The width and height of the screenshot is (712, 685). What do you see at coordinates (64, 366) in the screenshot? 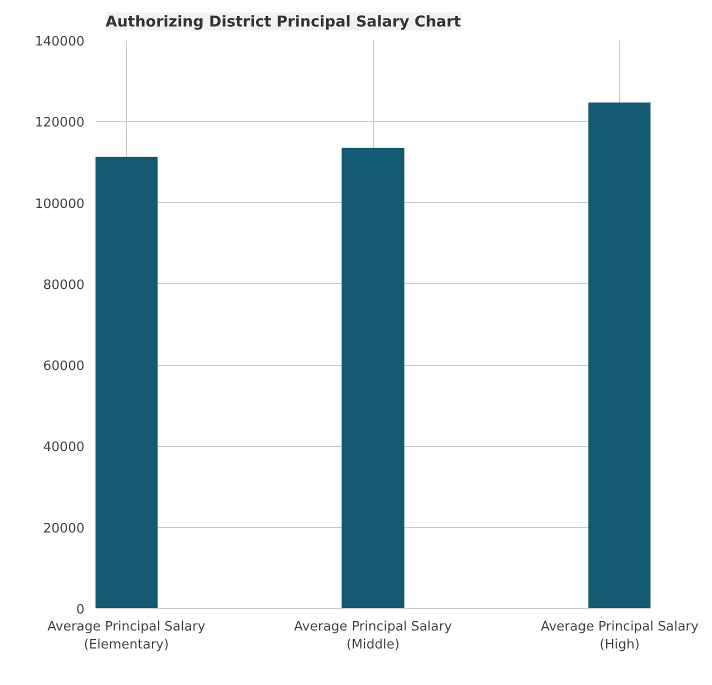
I see `y-tick-label: 60000` at bounding box center [64, 366].